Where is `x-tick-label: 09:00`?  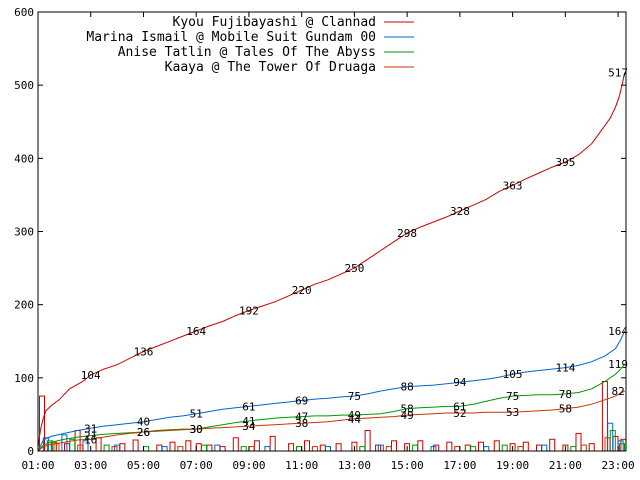
x-tick-label: 09:00 is located at coordinates (248, 465).